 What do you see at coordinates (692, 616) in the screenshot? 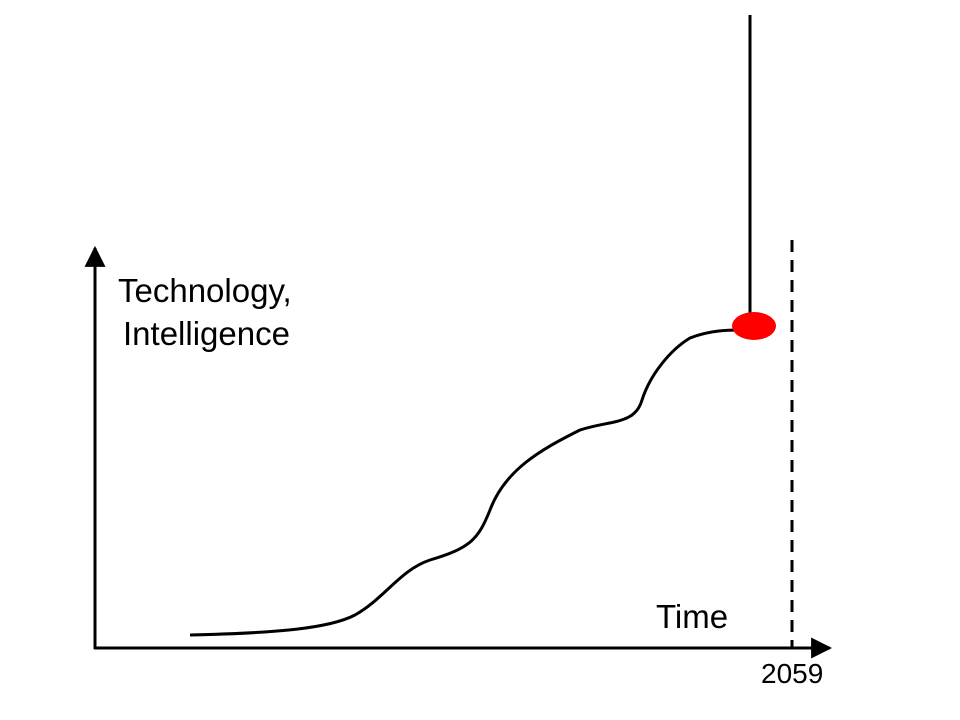
I see `x-label: Time` at bounding box center [692, 616].